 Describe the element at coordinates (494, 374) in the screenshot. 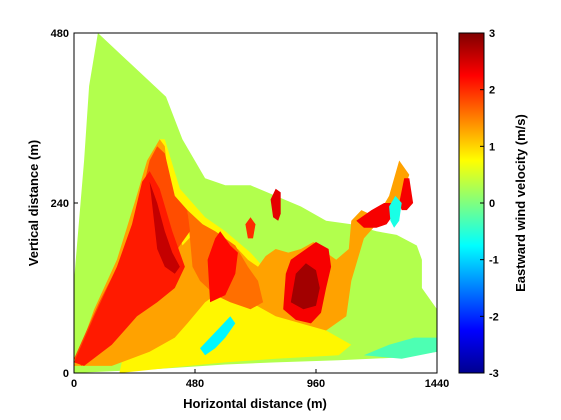

I see `colorbar-tick-label-0: -3` at that location.